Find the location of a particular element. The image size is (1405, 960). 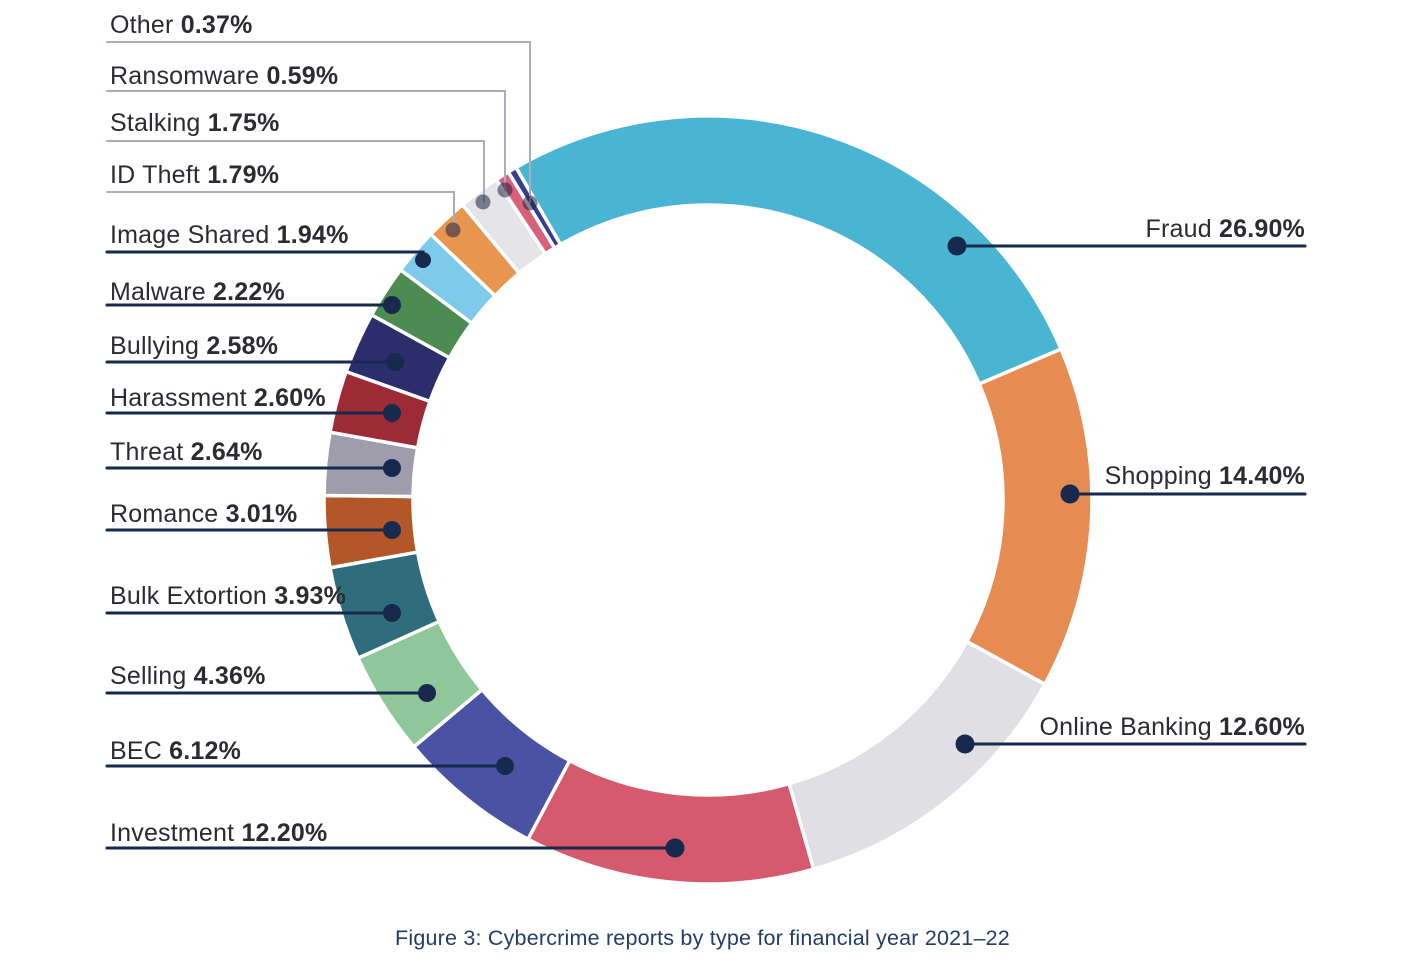

slice-label-malware: Malware 2.22% is located at coordinates (197, 292).